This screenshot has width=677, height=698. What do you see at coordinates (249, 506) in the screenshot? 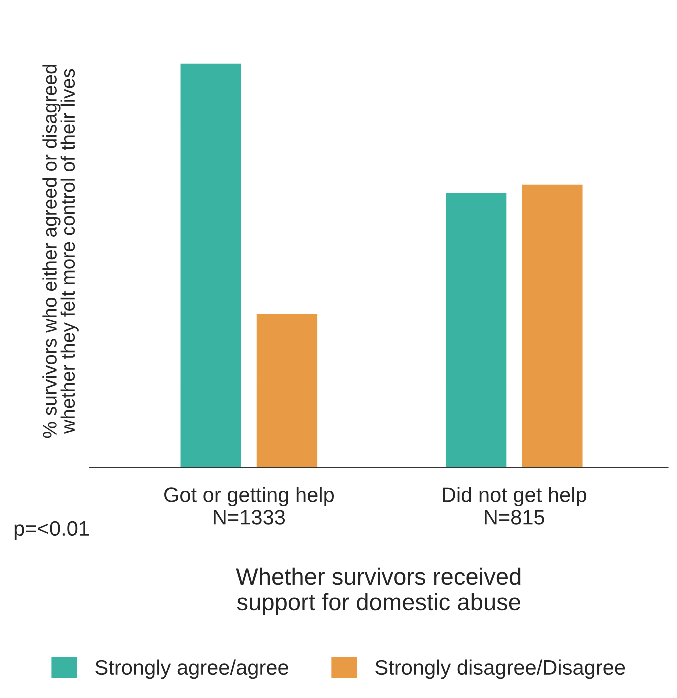
I see `x-tick-label: Got or getting help N=1333` at bounding box center [249, 506].